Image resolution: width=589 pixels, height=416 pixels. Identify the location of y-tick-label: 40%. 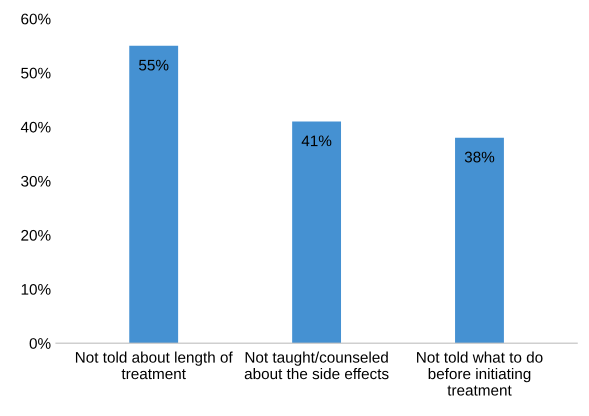
(35, 127).